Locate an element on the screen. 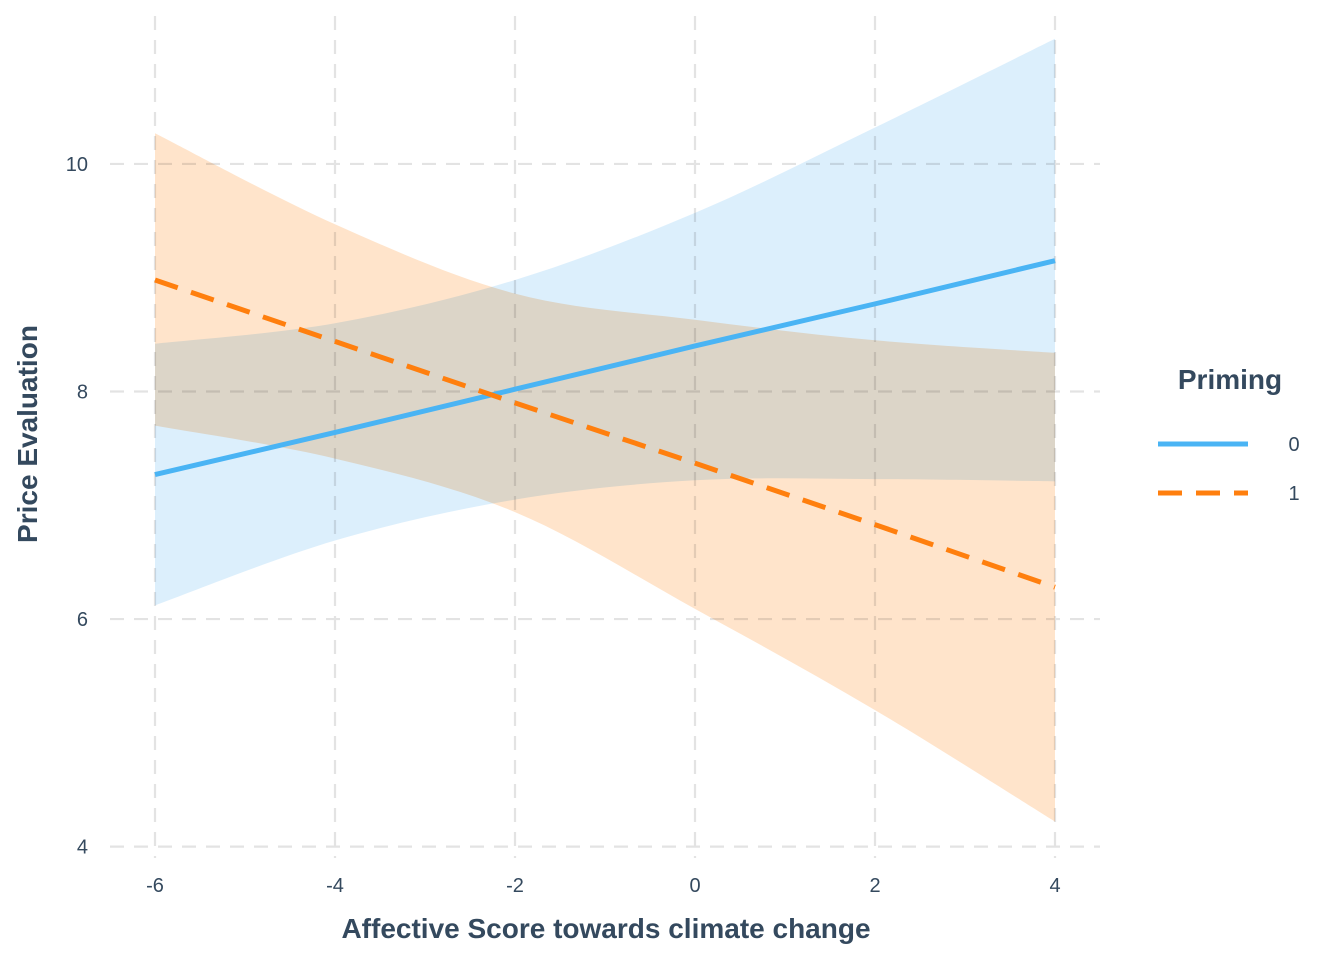  legend-title: Priming is located at coordinates (1230, 379).